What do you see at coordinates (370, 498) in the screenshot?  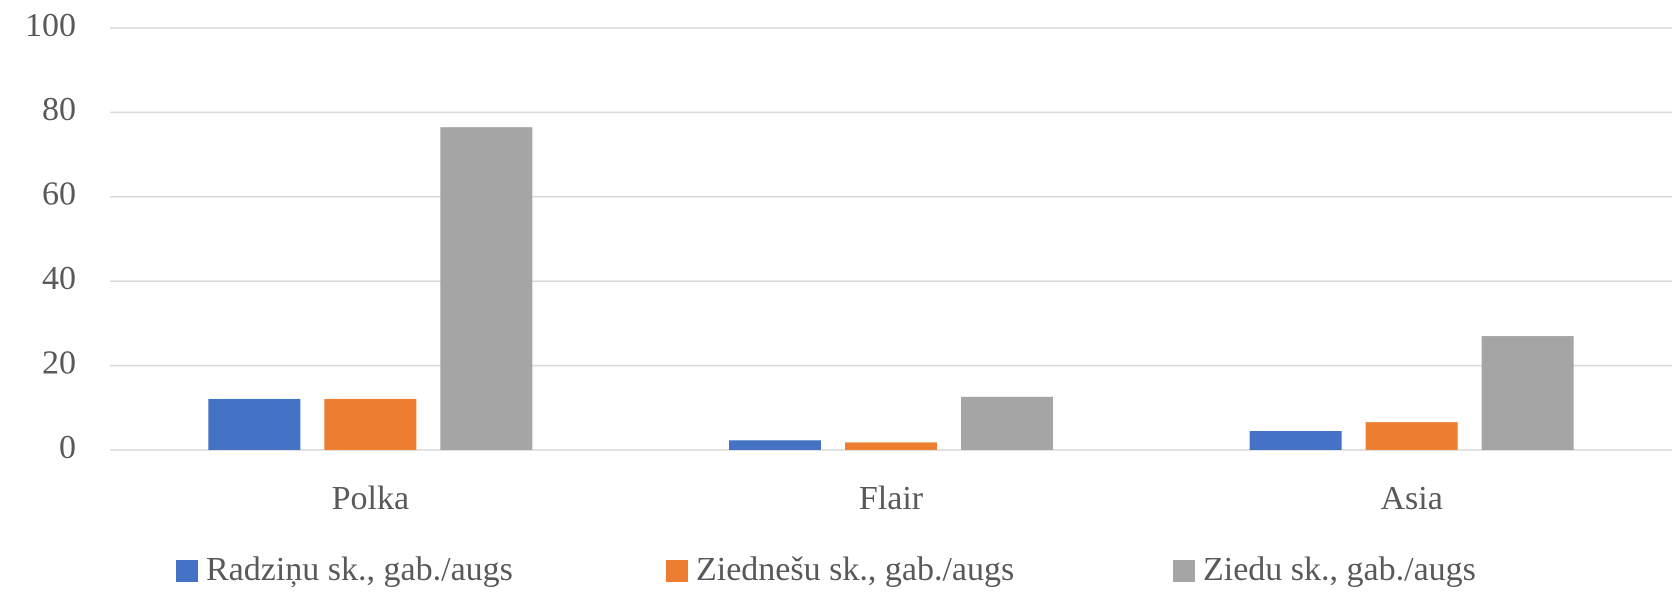 I see `x-tick-label: Polka` at bounding box center [370, 498].